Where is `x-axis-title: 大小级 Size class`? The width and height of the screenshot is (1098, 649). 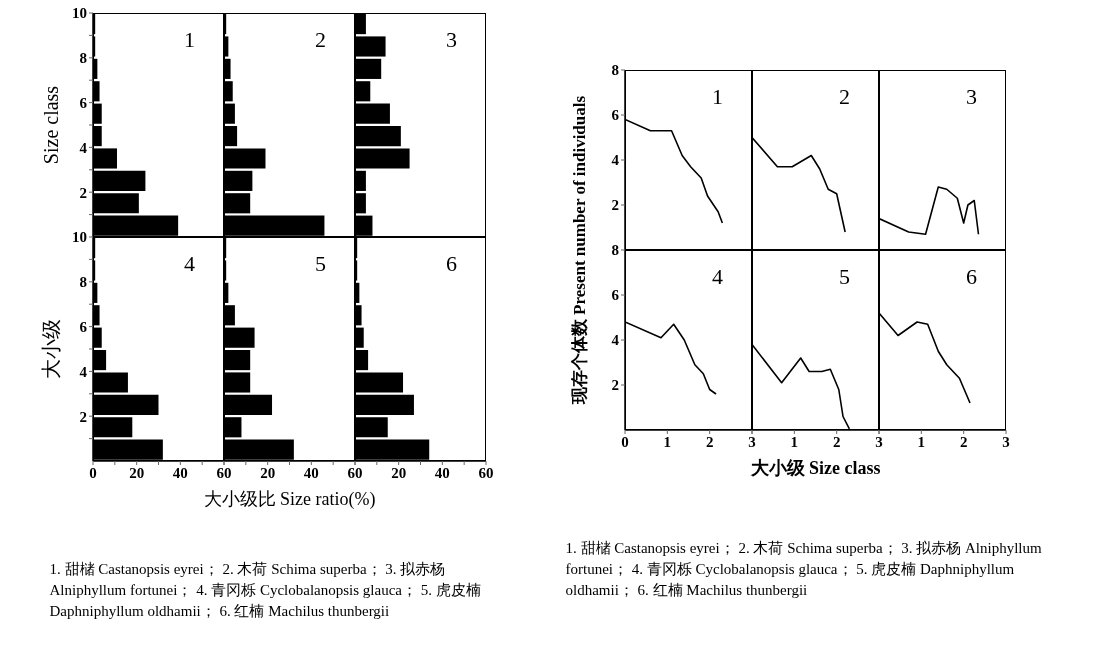
x-axis-title: 大小级 Size class is located at coordinates (815, 468).